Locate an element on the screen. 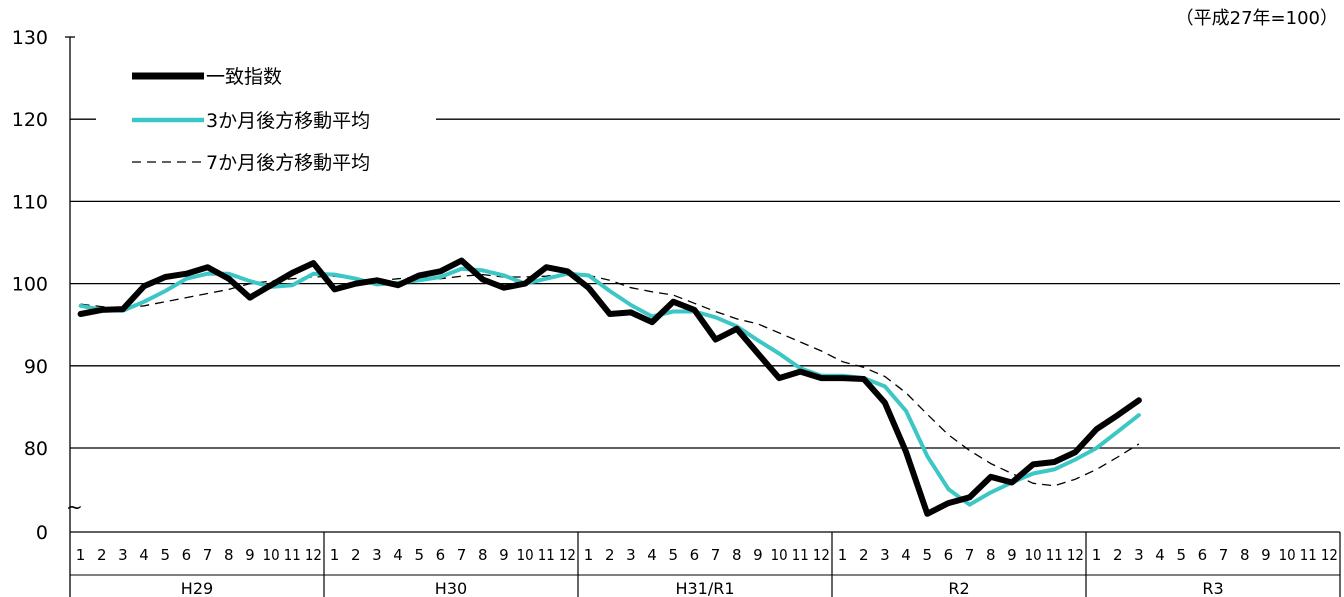 The height and width of the screenshot is (597, 1344). legend-label: 一致指数 is located at coordinates (244, 77).